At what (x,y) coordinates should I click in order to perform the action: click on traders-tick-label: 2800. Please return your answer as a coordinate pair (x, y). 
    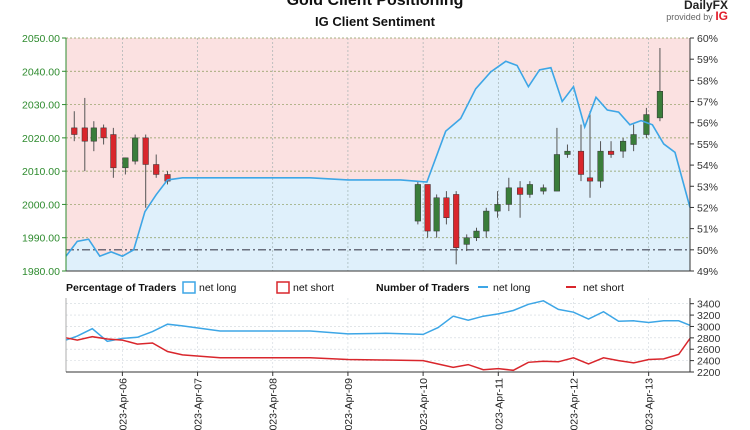
    Looking at the image, I should click on (709, 339).